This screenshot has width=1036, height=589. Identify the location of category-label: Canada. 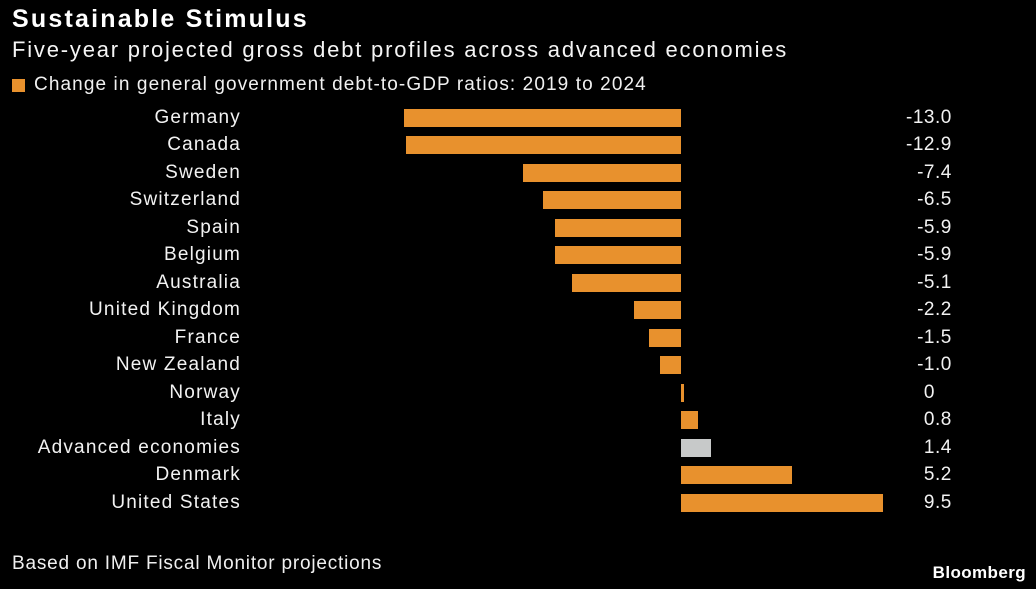
(204, 145).